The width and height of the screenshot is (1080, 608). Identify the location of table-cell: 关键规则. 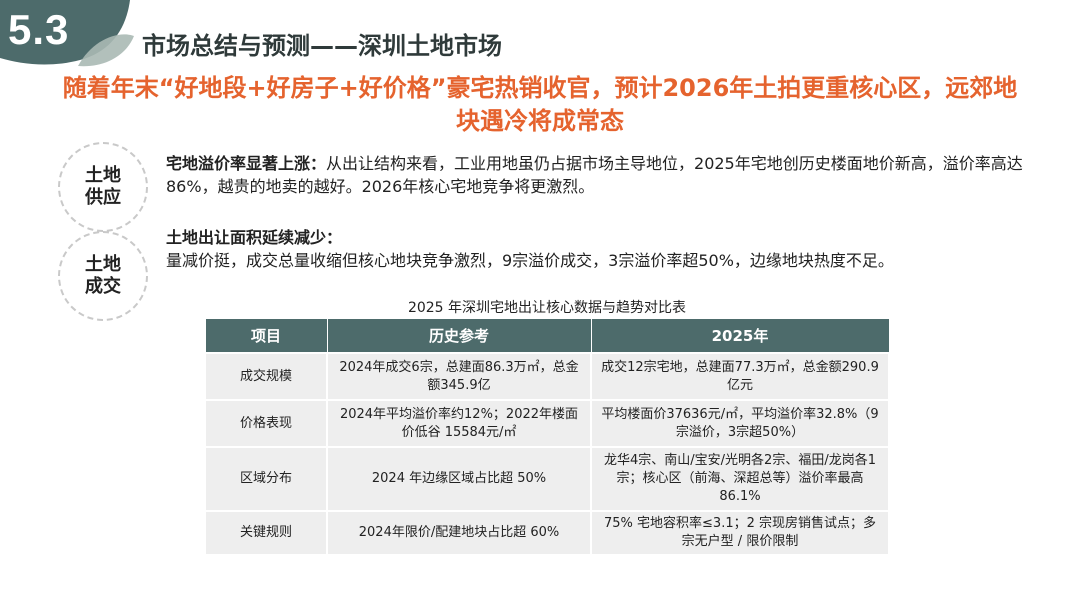
(266, 533).